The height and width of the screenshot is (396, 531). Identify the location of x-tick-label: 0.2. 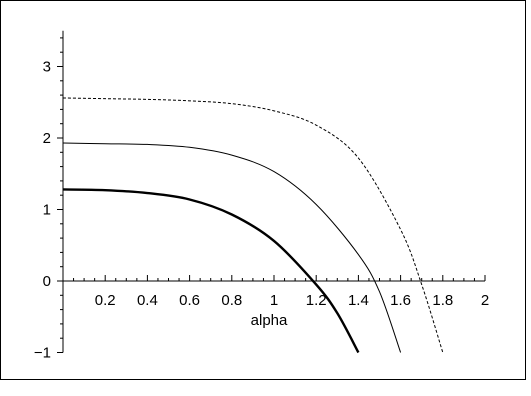
(105, 300).